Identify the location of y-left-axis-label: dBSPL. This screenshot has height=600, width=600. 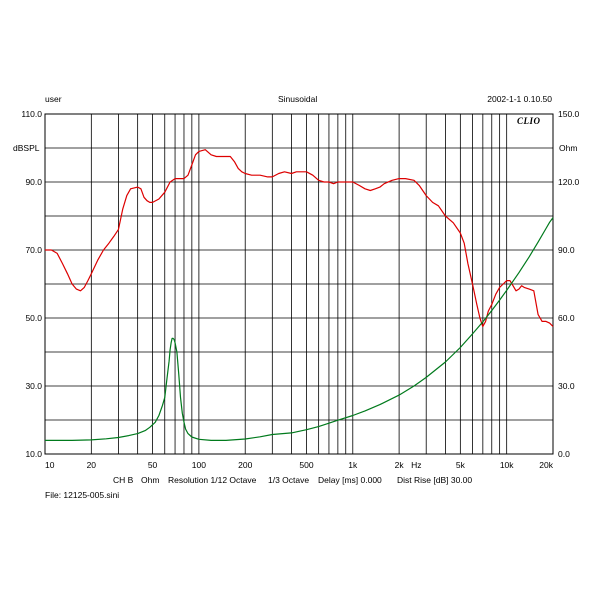
(26, 148).